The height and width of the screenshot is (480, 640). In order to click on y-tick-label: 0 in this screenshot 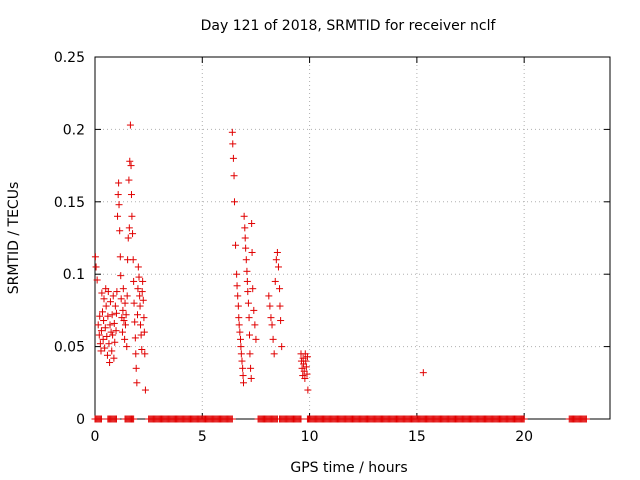, I will do `click(80, 420)`.